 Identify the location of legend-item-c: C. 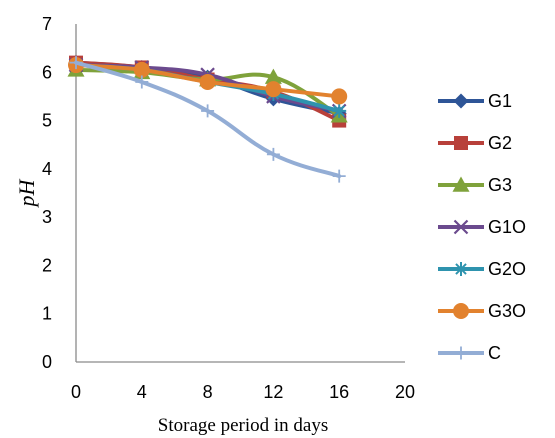
(469, 353).